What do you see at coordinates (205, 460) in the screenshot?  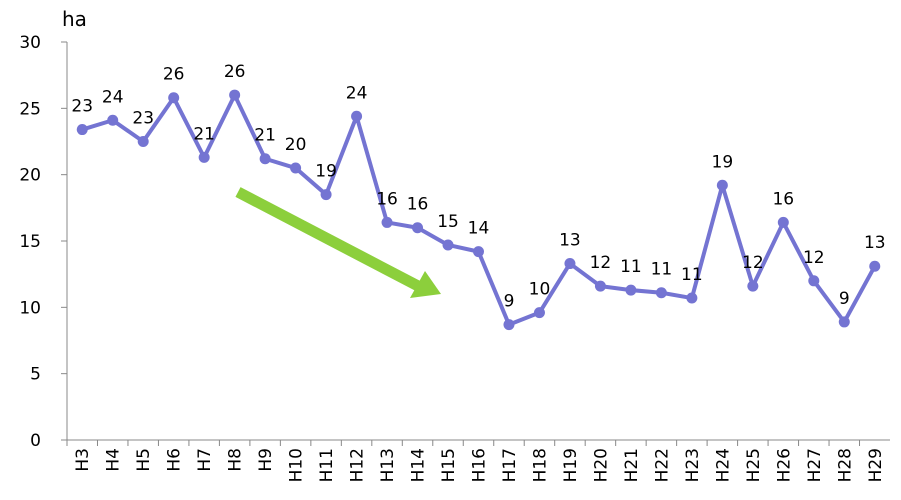 I see `x-tick-label: H7` at bounding box center [205, 460].